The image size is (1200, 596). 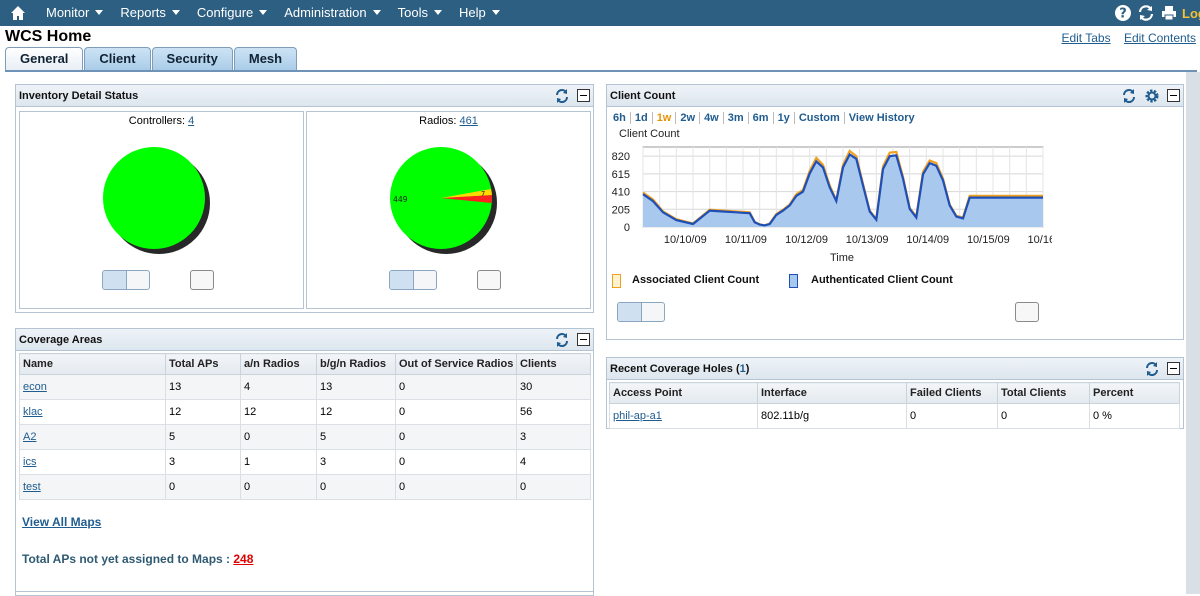 What do you see at coordinates (1152, 96) in the screenshot?
I see `gear-icon` at bounding box center [1152, 96].